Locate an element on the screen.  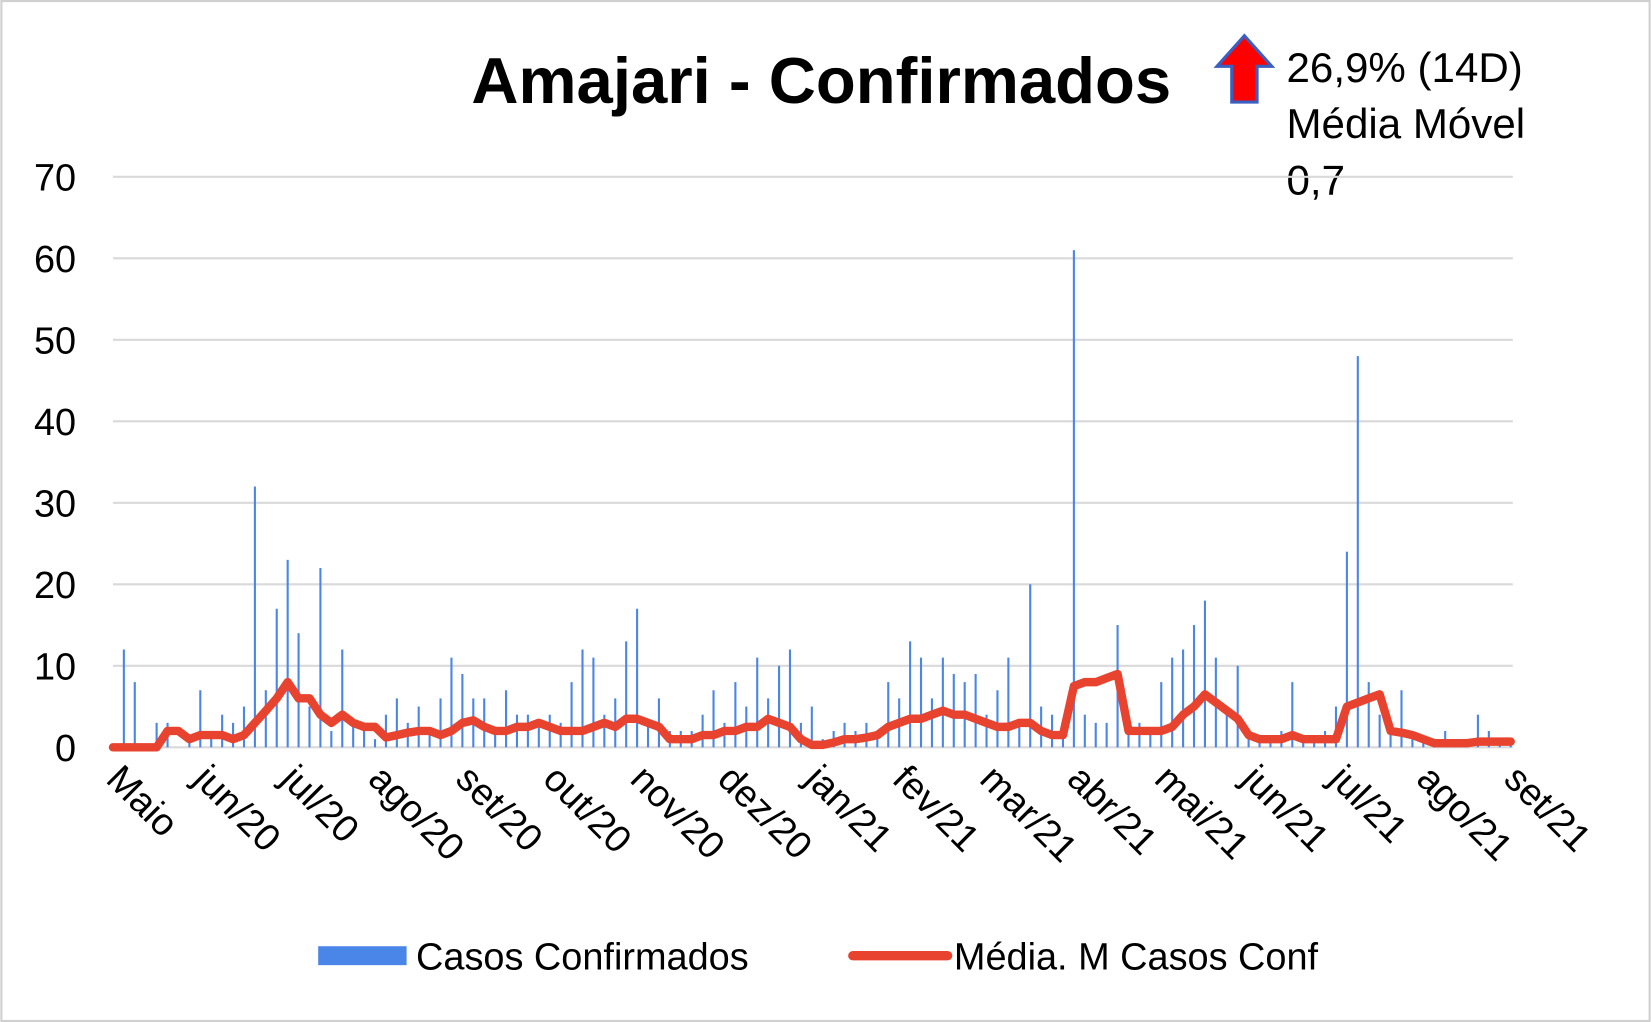
y-tick-label: 30 is located at coordinates (55, 504).